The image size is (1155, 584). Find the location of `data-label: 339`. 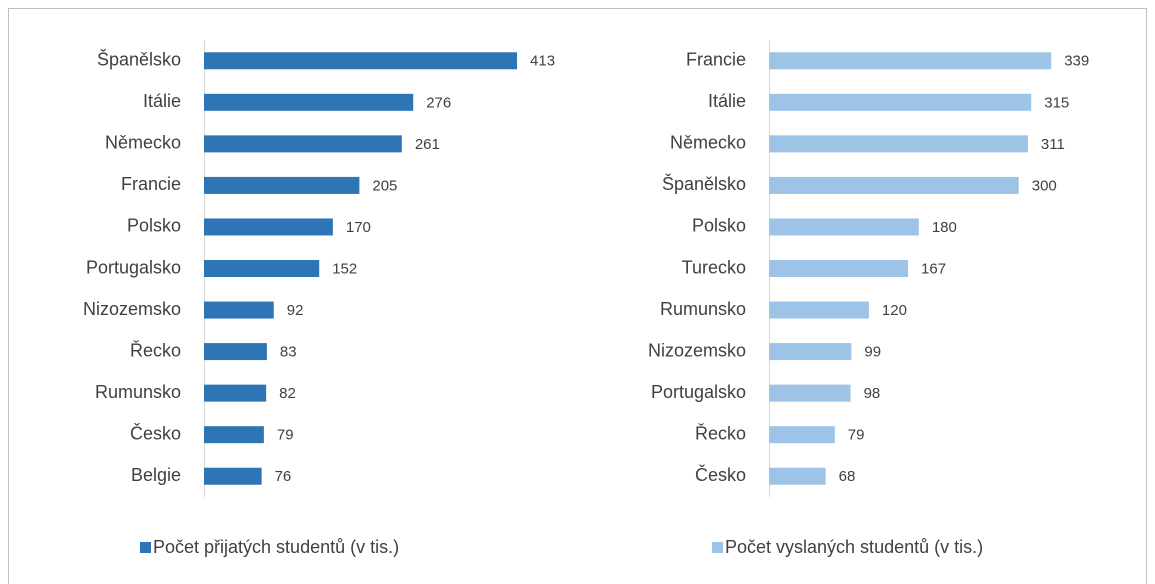

data-label: 339 is located at coordinates (1076, 61).